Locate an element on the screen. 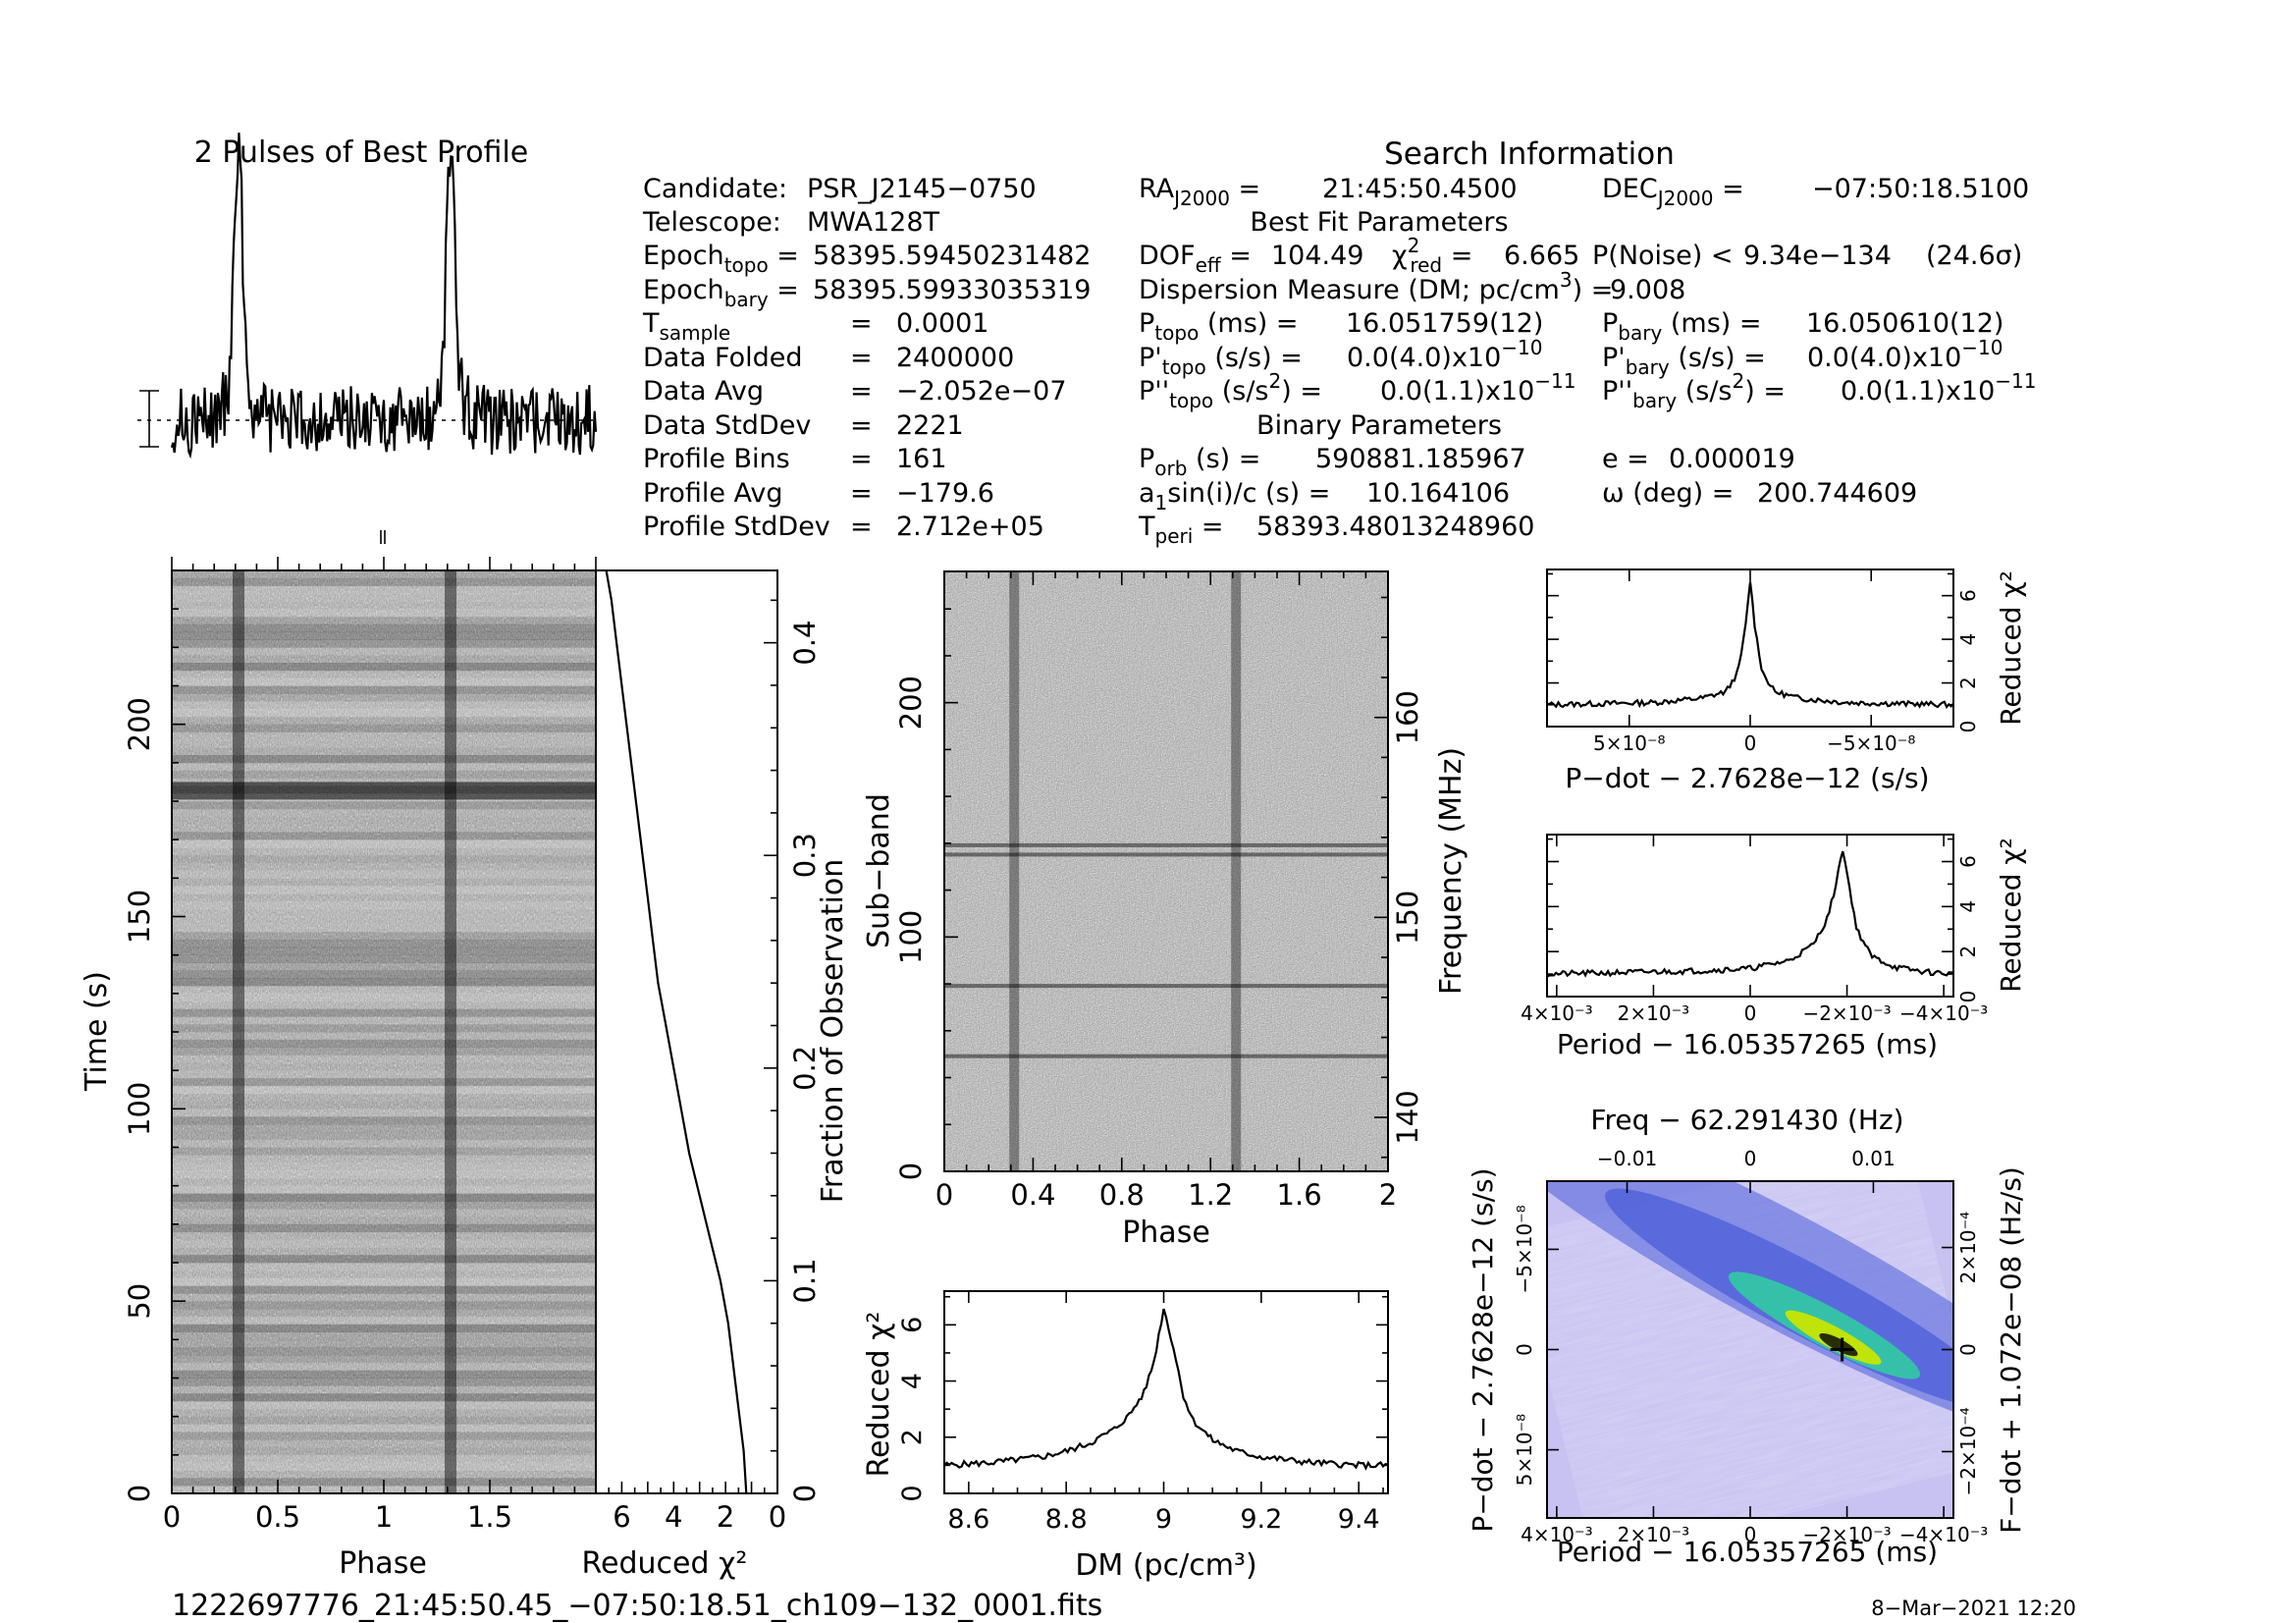  dm-xtick-label: 9.2 is located at coordinates (1261, 1519).